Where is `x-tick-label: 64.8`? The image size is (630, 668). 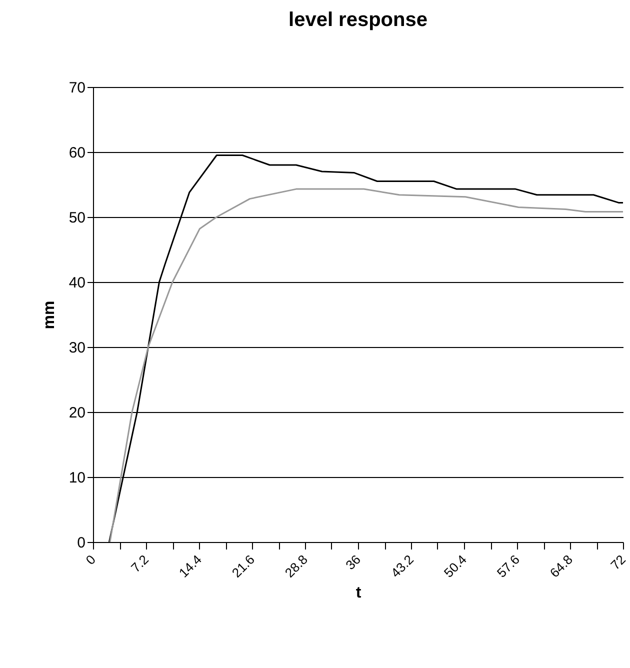
x-tick-label: 64.8 is located at coordinates (561, 566).